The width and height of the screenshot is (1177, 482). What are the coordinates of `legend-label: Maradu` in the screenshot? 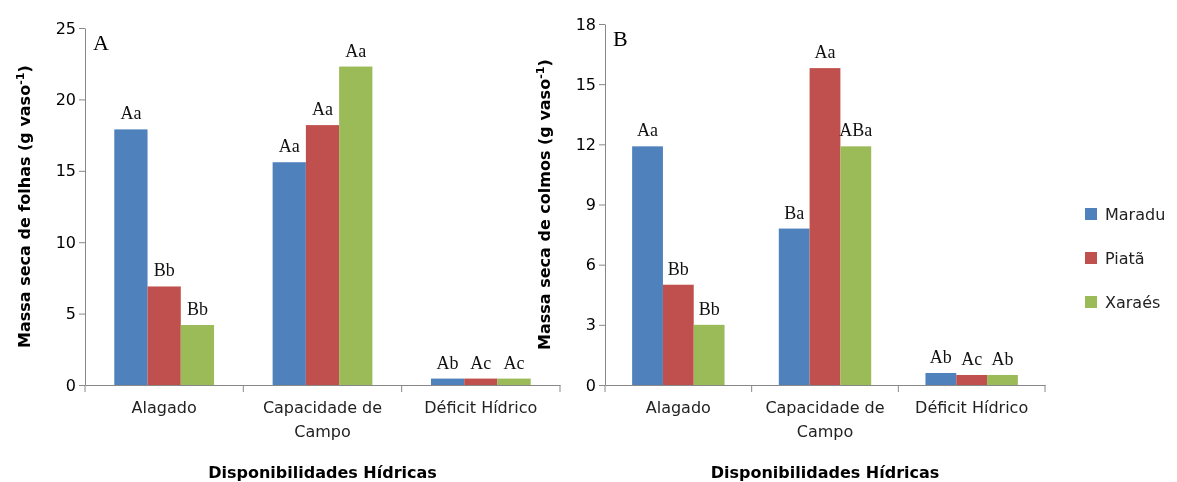 It's located at (1135, 214).